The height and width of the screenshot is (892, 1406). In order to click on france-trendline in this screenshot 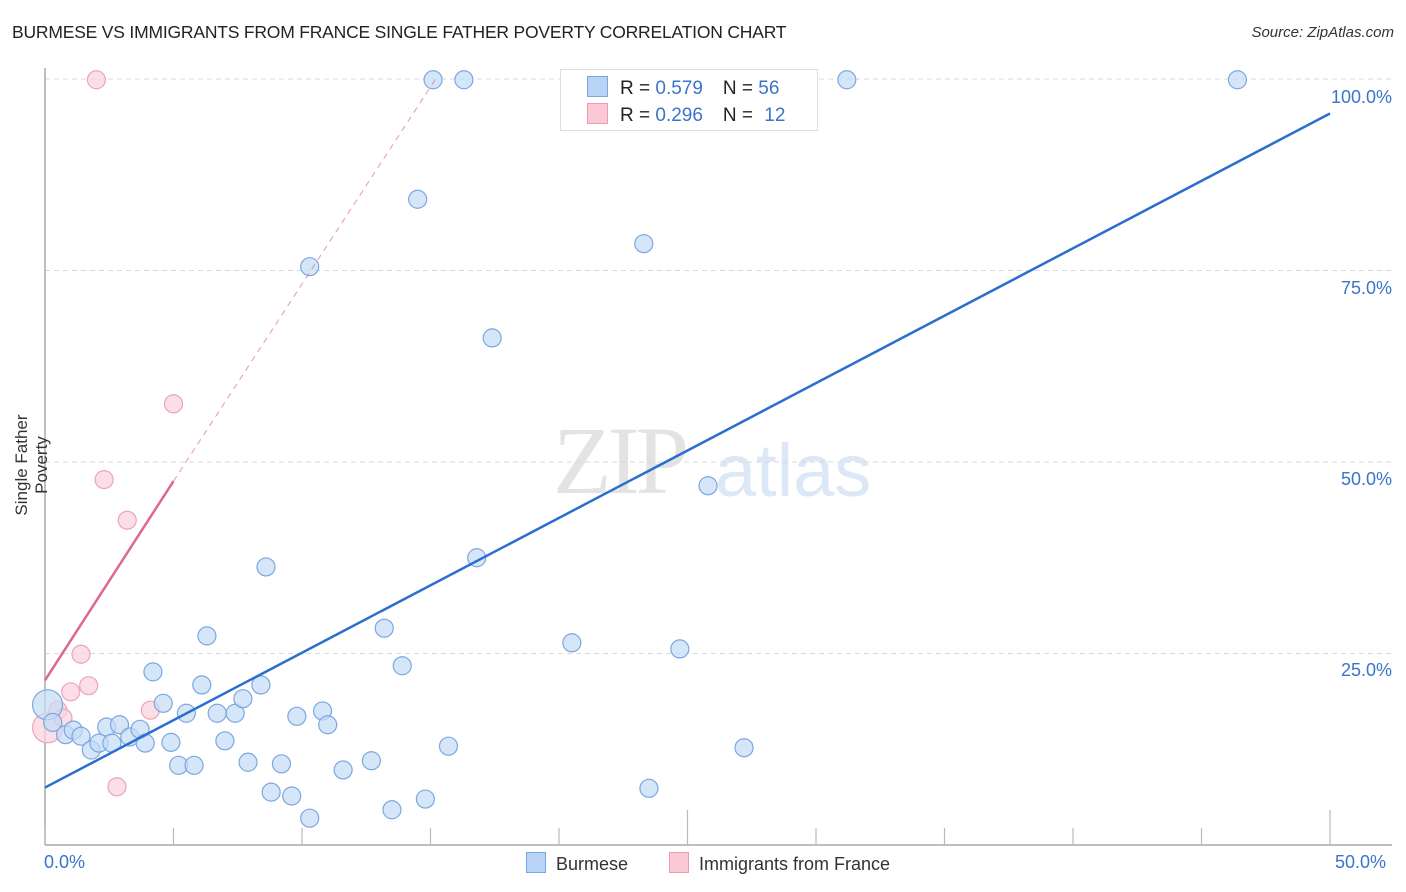, I will do `click(109, 580)`.